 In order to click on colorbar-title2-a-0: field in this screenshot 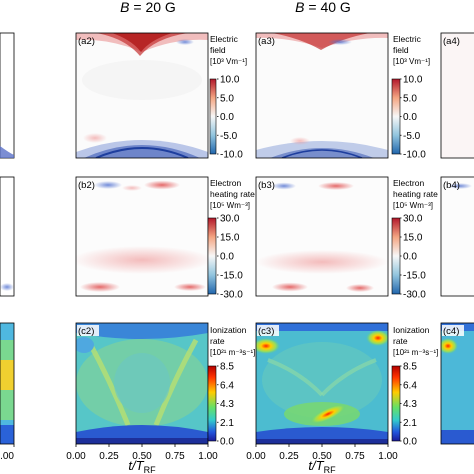, I will do `click(218, 50)`.